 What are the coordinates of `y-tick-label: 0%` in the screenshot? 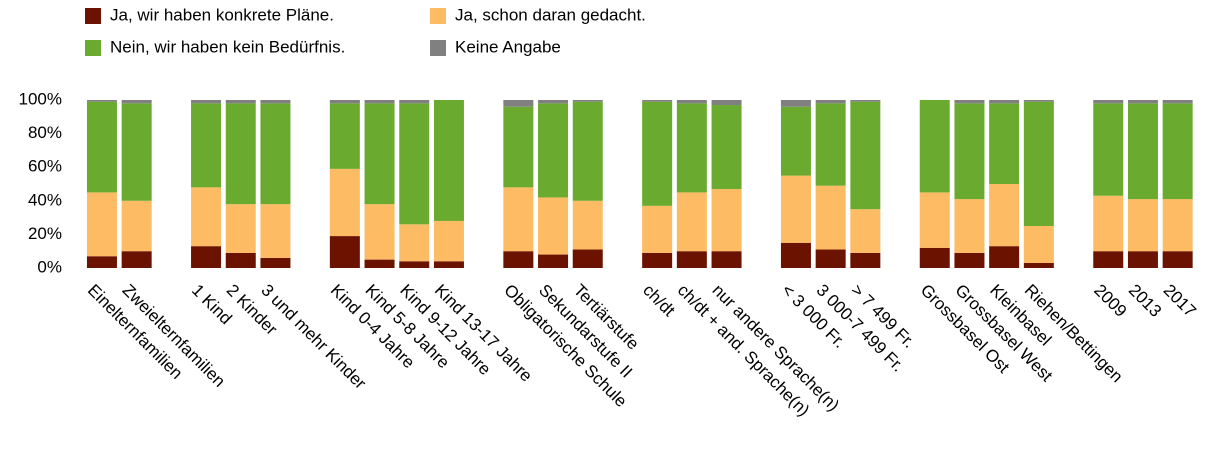 It's located at (49, 266).